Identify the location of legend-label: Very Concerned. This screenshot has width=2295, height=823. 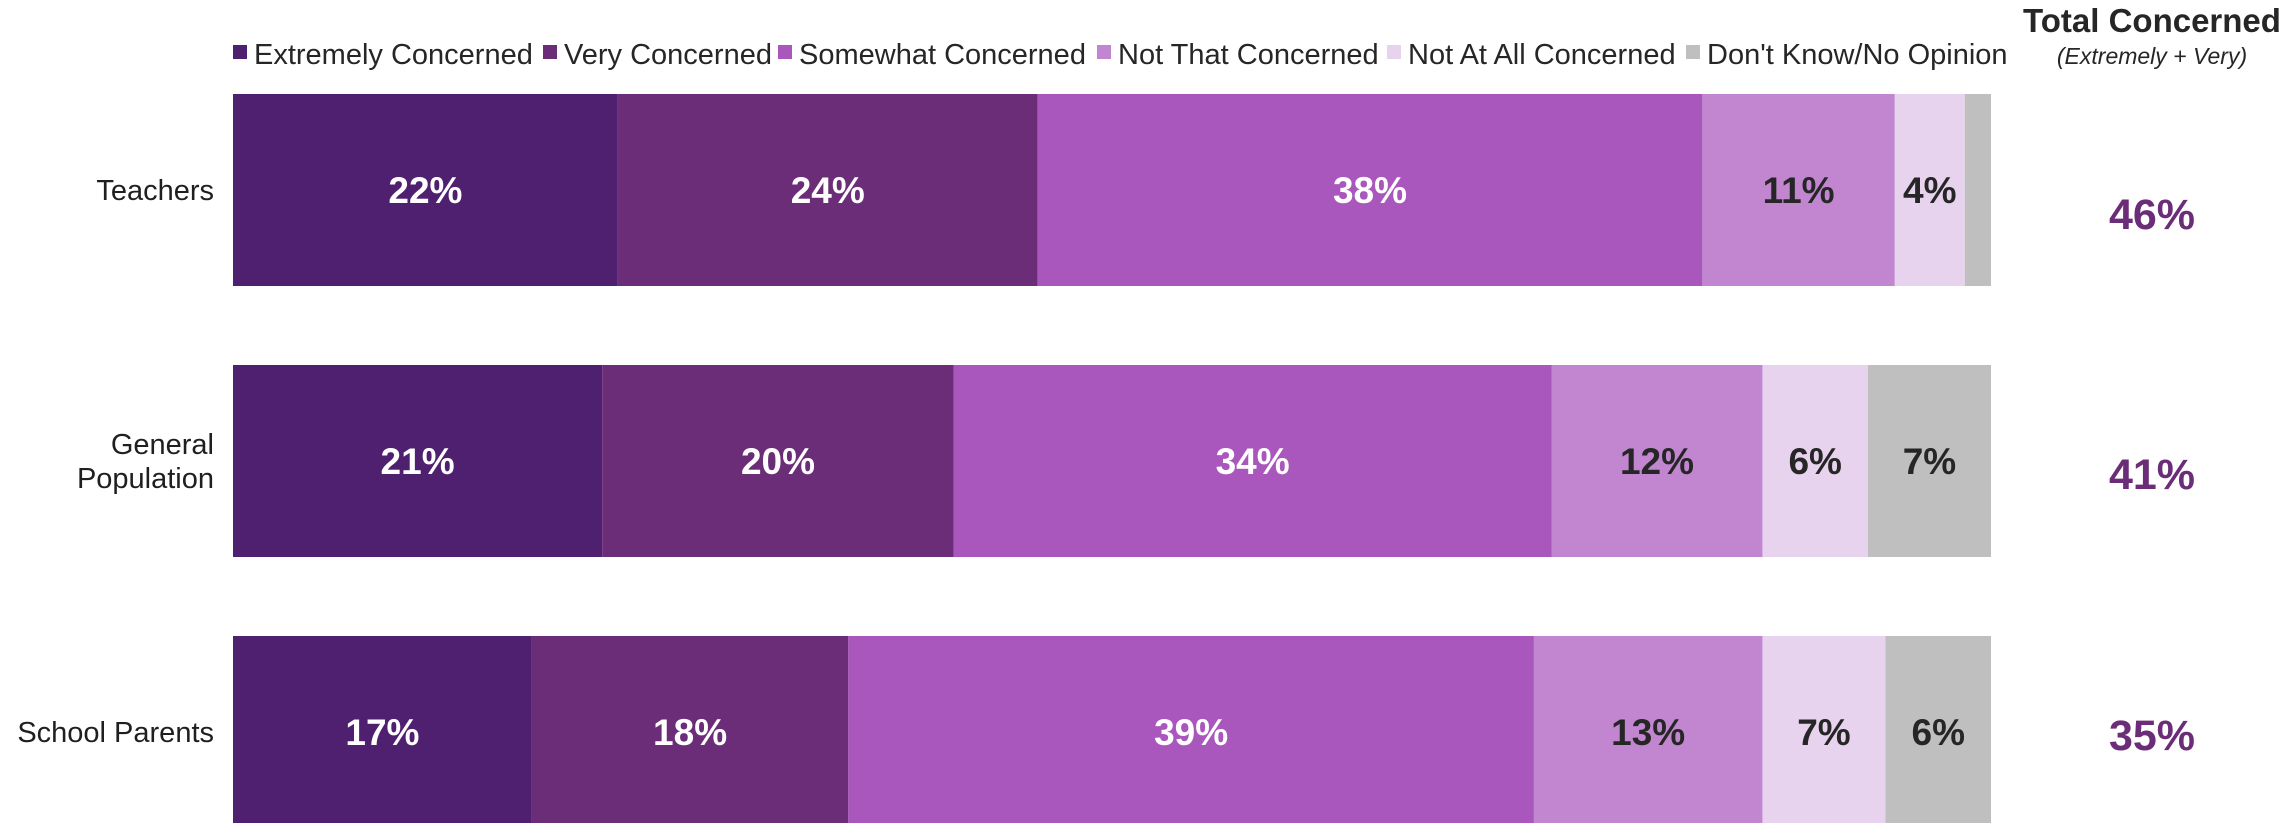
(668, 55).